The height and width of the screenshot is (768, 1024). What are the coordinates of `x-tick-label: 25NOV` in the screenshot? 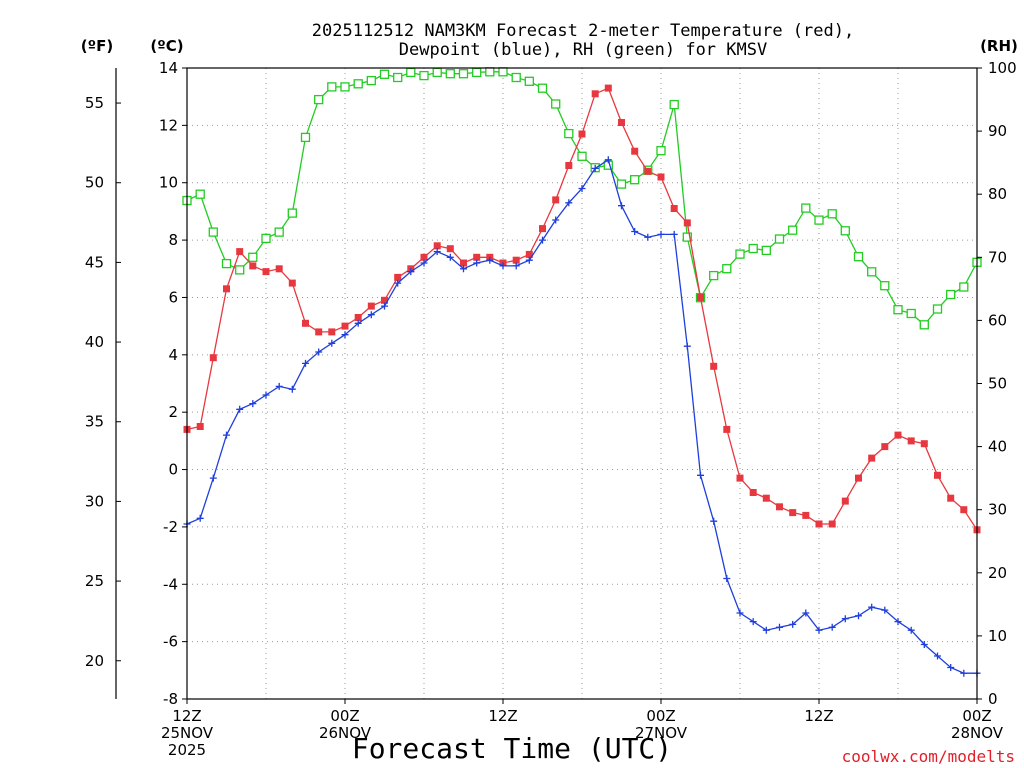 It's located at (187, 733).